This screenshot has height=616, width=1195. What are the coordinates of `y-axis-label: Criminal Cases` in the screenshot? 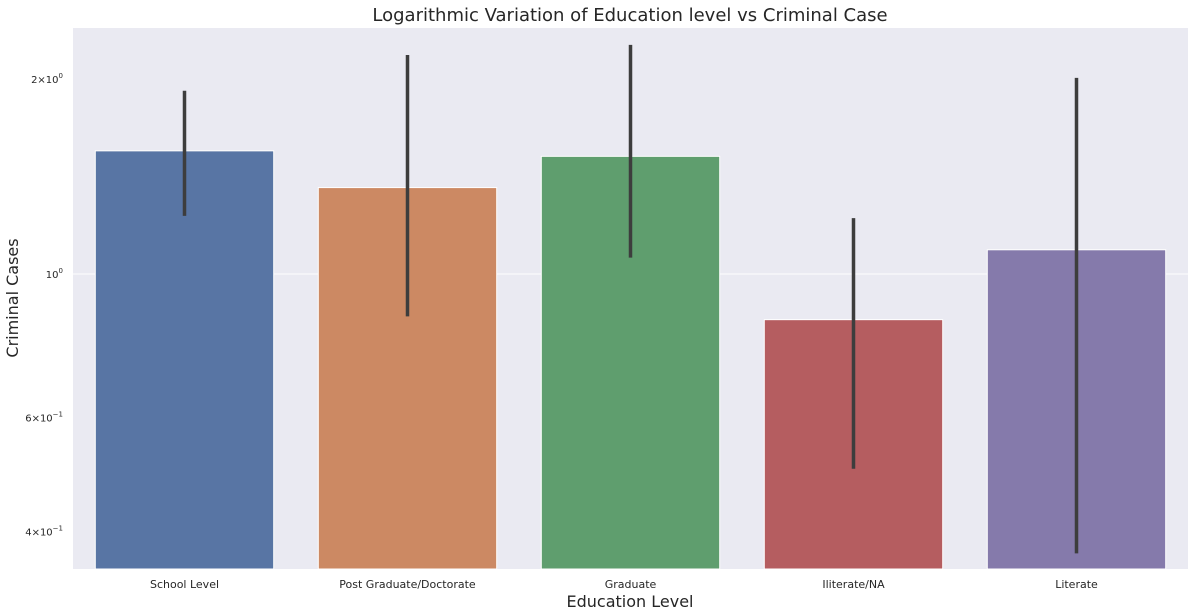 It's located at (12, 297).